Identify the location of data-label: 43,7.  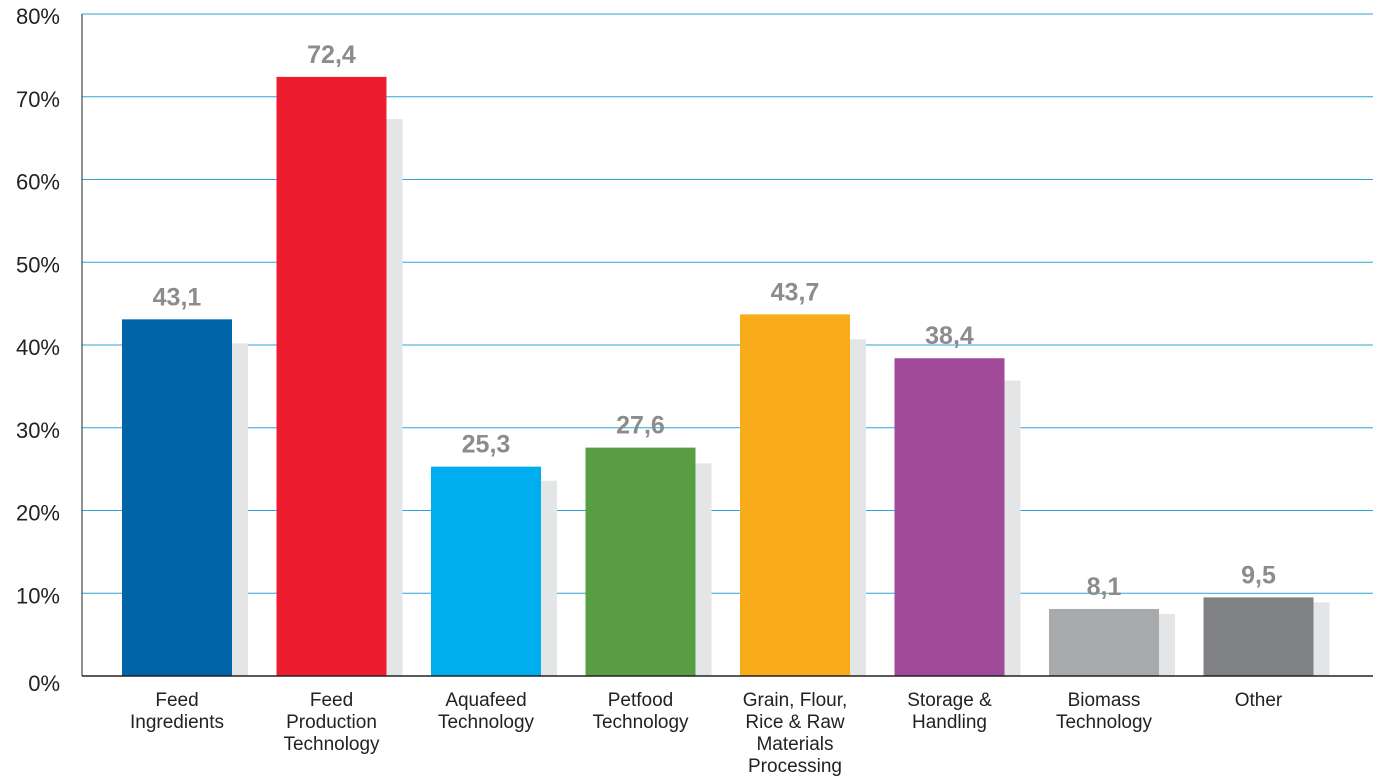
(795, 292).